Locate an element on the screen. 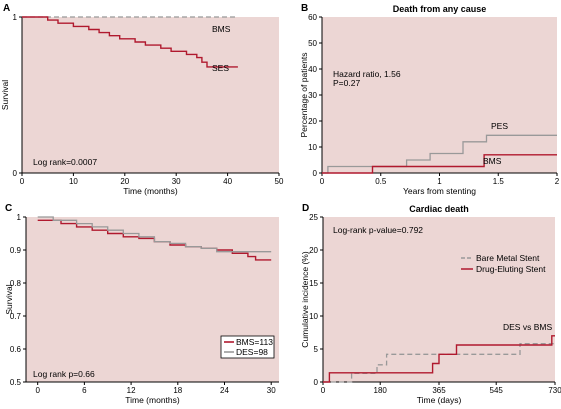 This screenshot has height=409, width=561. y-tick-label: 5 is located at coordinates (316, 349).